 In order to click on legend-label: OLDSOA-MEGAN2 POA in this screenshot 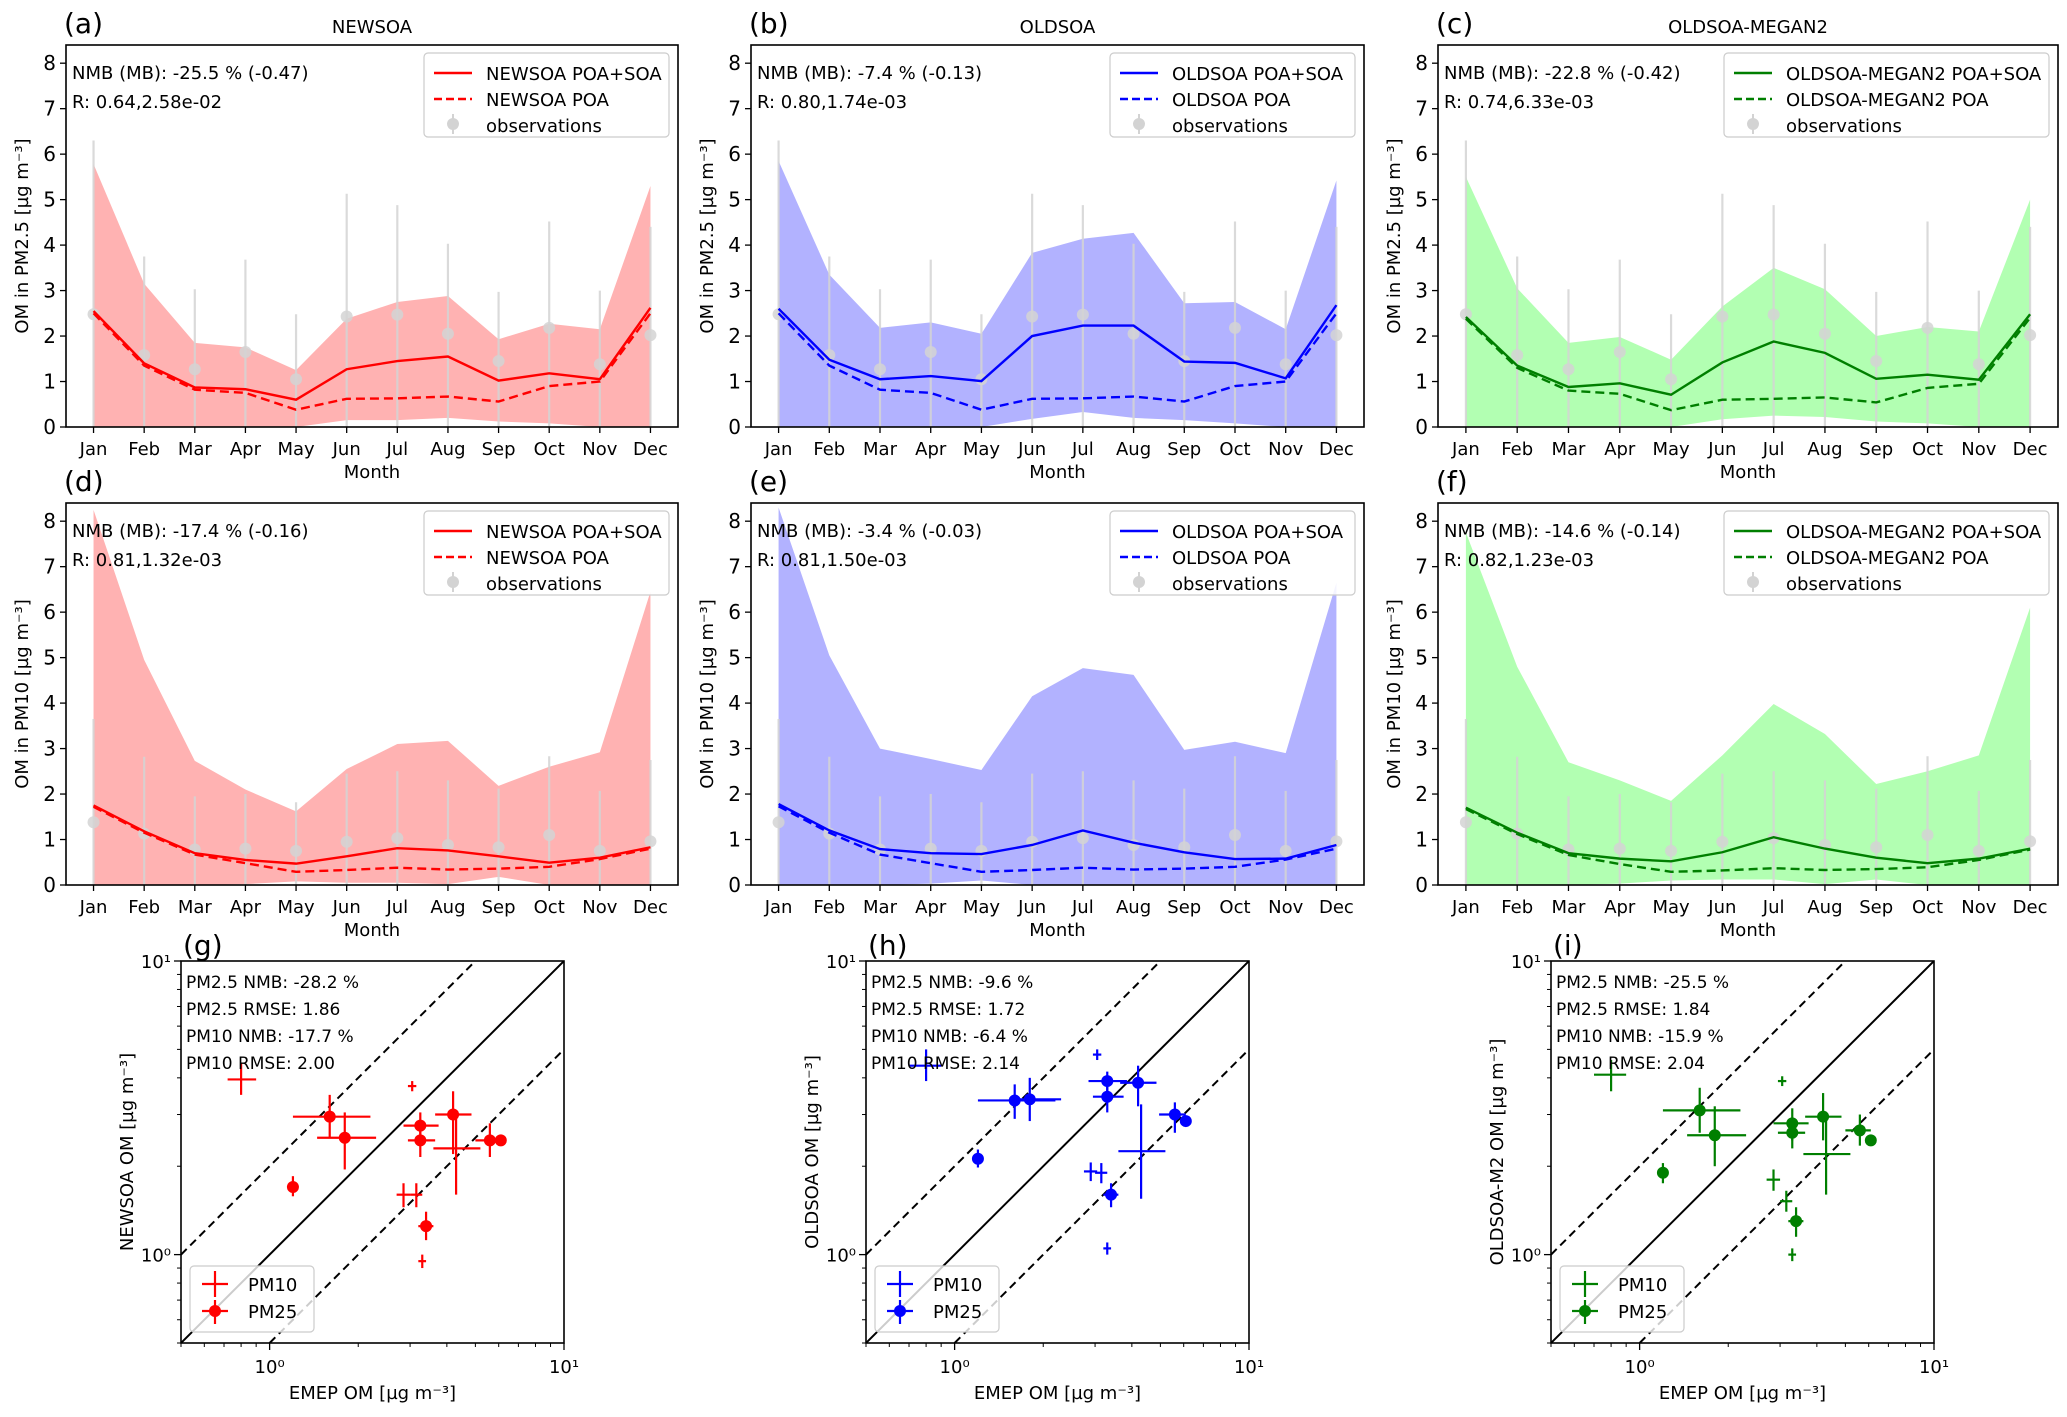, I will do `click(1887, 100)`.